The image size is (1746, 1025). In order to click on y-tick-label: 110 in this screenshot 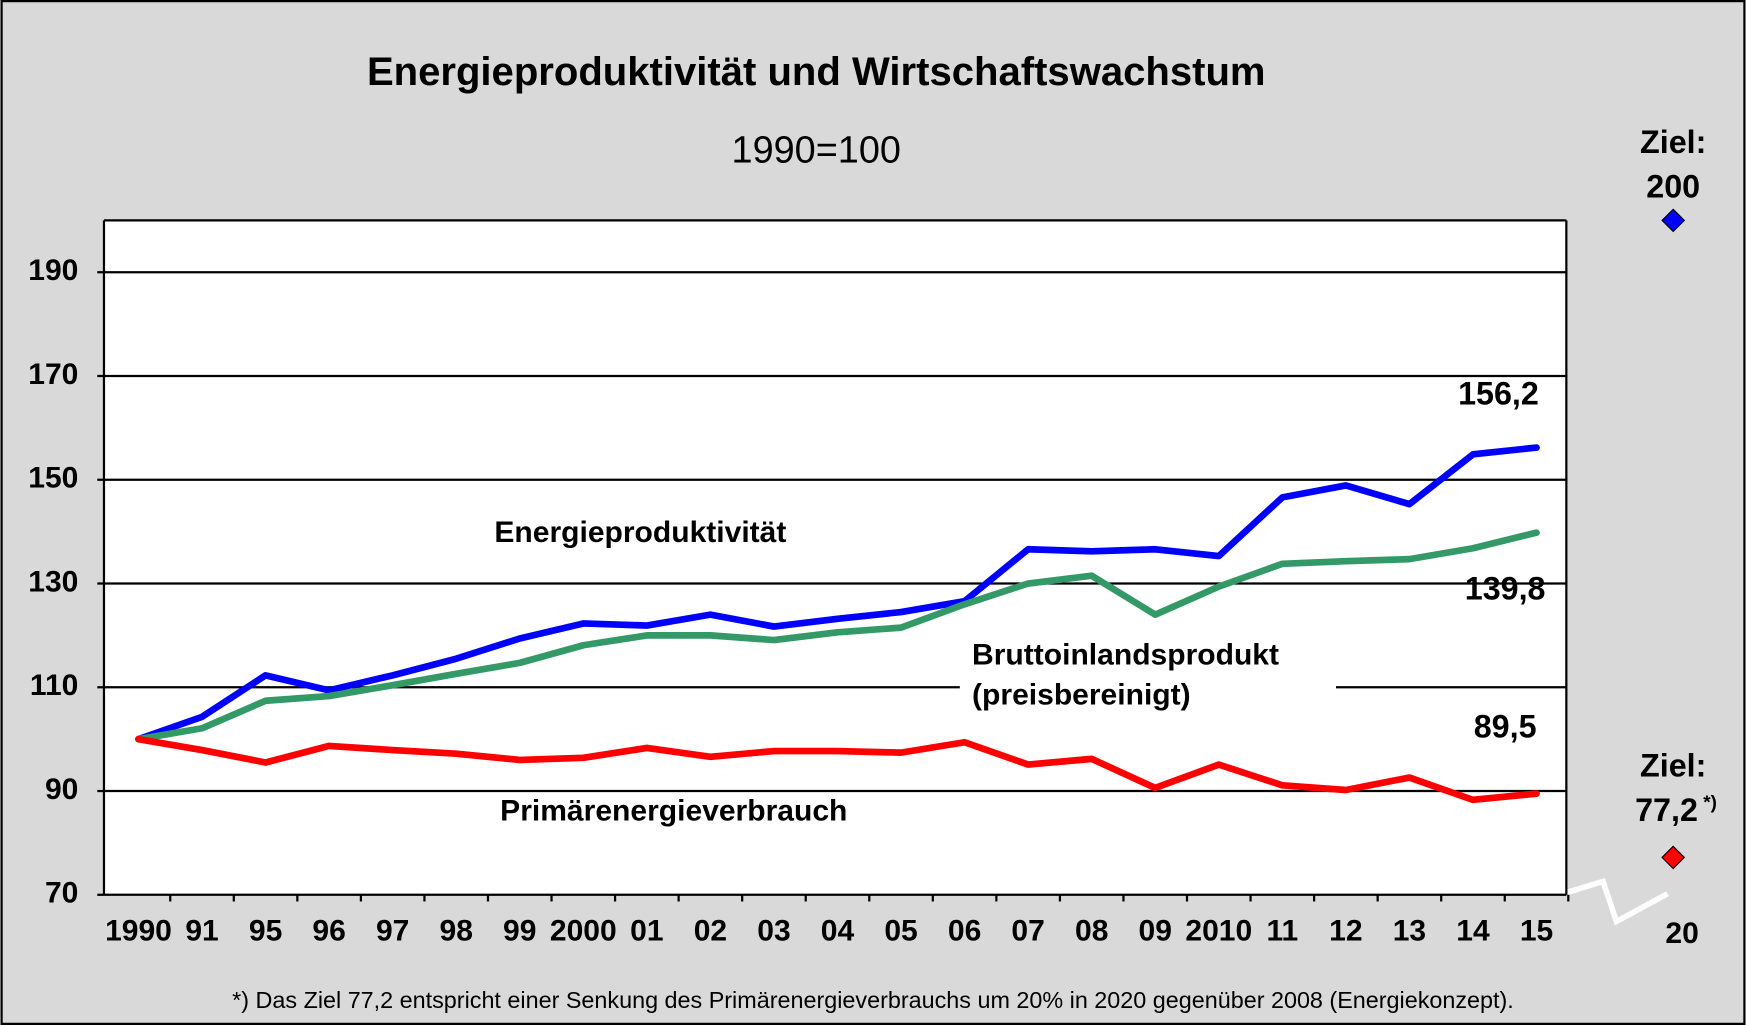, I will do `click(54, 685)`.